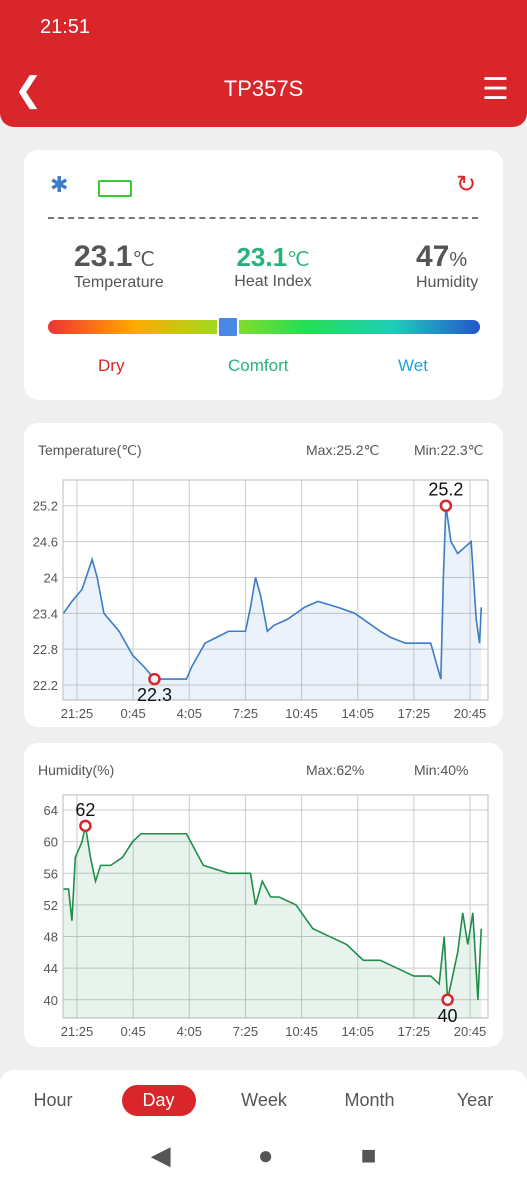 The image size is (527, 1200). What do you see at coordinates (158, 1100) in the screenshot?
I see `tab: Day` at bounding box center [158, 1100].